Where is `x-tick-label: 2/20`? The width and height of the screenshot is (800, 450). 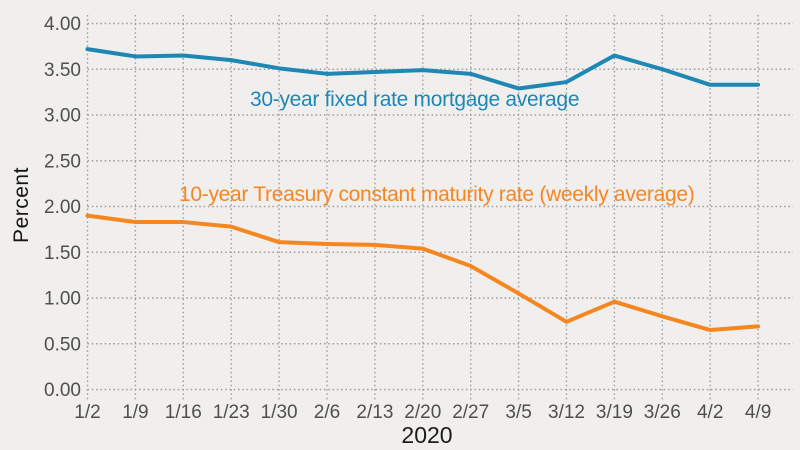 x-tick-label: 2/20 is located at coordinates (422, 412).